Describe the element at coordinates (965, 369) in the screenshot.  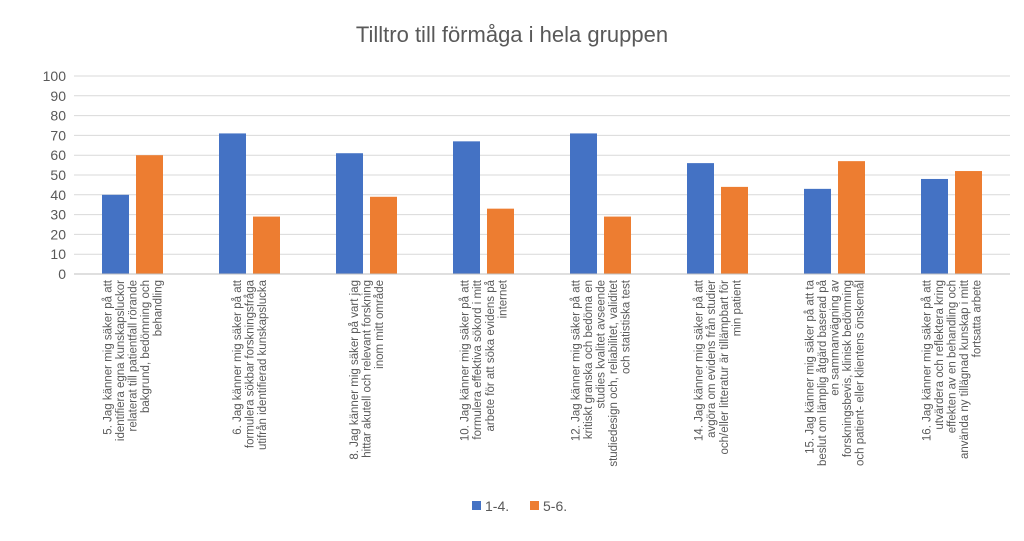
I see `x-category-label-line: använda ny tillägnad kunskap i mitt` at that location.